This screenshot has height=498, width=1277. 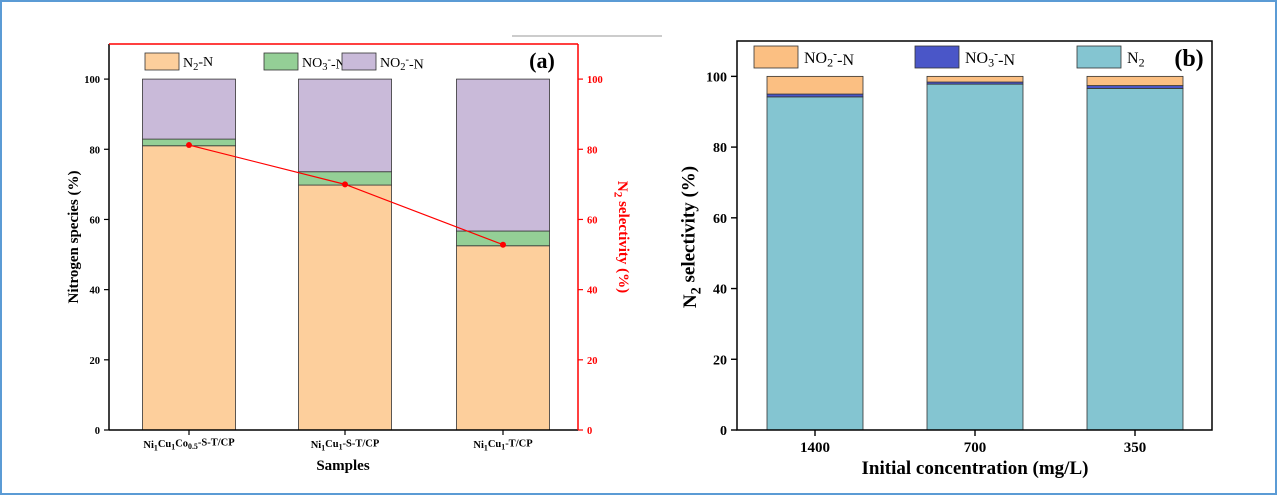 I want to click on panel-a-label: (a), so click(x=542, y=60).